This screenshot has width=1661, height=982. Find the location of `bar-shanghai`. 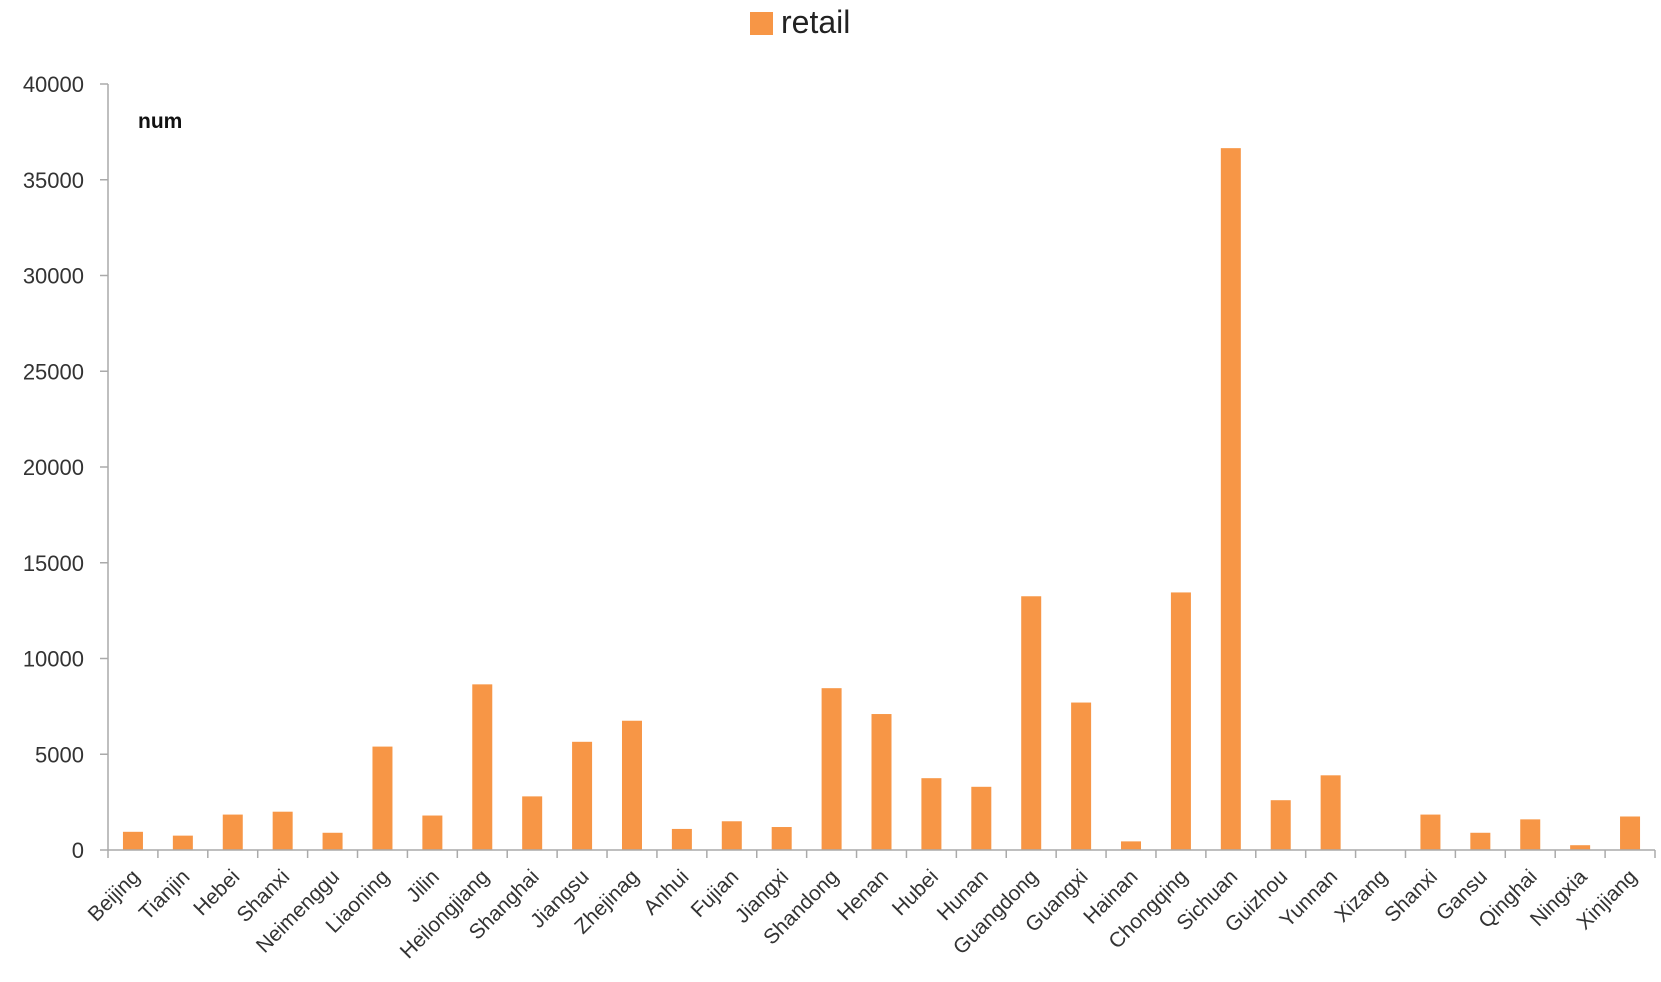

bar-shanghai is located at coordinates (532, 823).